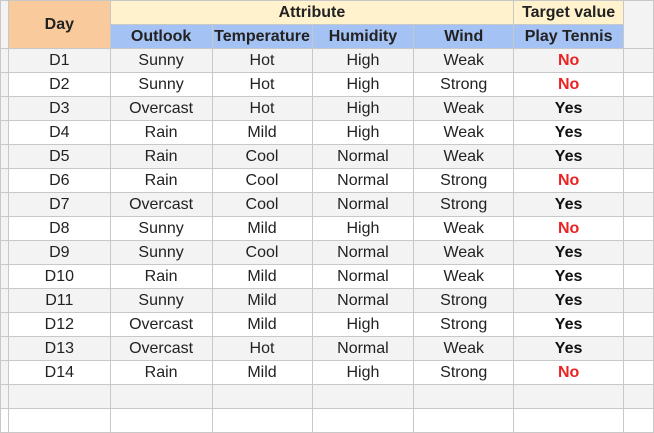 The height and width of the screenshot is (433, 654). What do you see at coordinates (59, 156) in the screenshot?
I see `day-cell: D5` at bounding box center [59, 156].